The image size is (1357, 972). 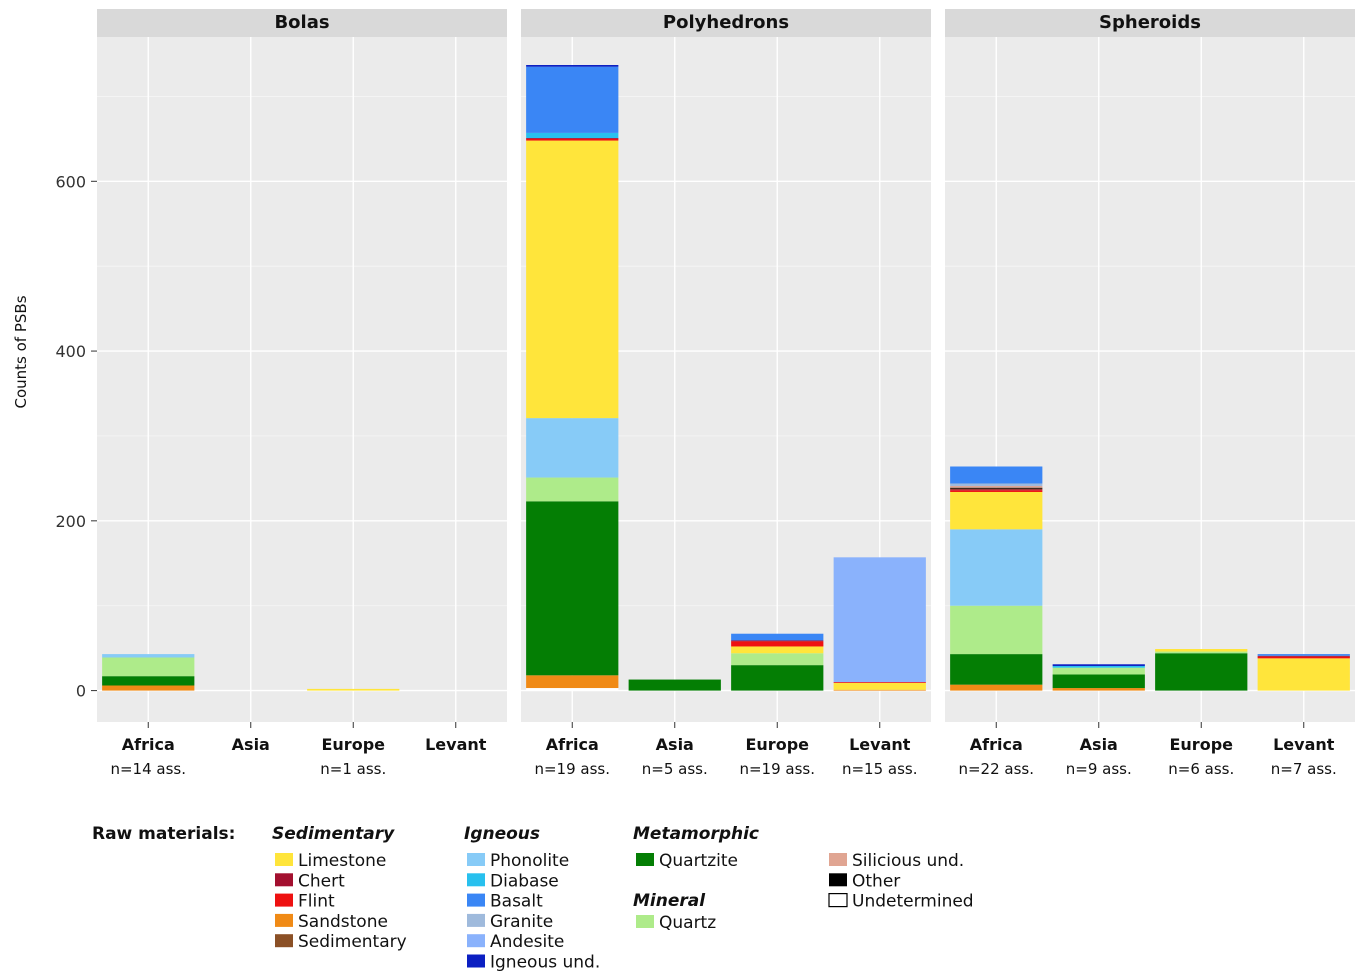 What do you see at coordinates (1098, 671) in the screenshot?
I see `bar-segment-spheroids-asia-quartz` at bounding box center [1098, 671].